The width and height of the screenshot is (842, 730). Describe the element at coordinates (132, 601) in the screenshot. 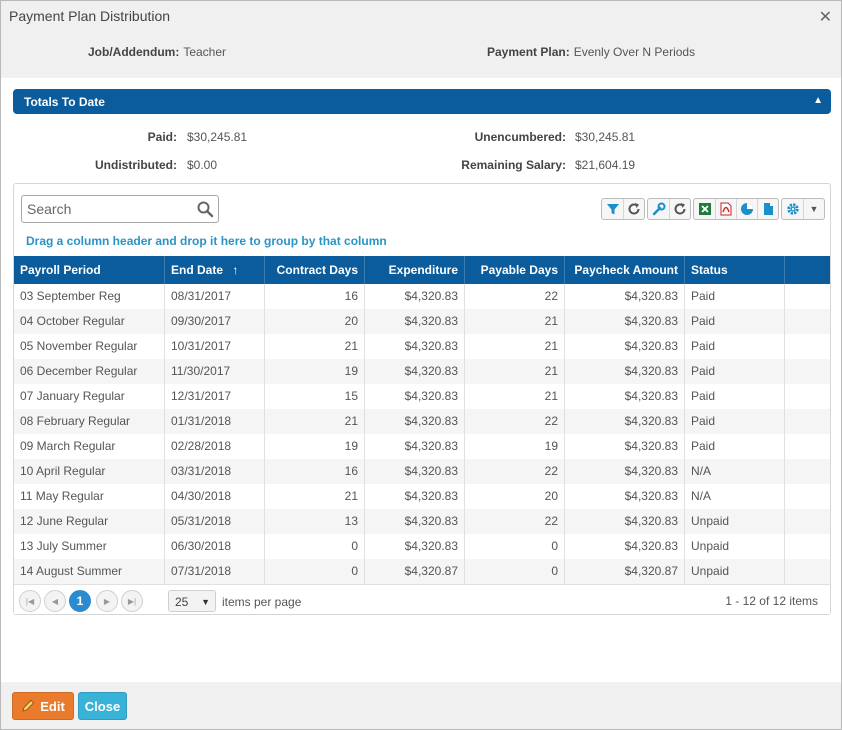

I see `last-page-icon: ▶|` at that location.